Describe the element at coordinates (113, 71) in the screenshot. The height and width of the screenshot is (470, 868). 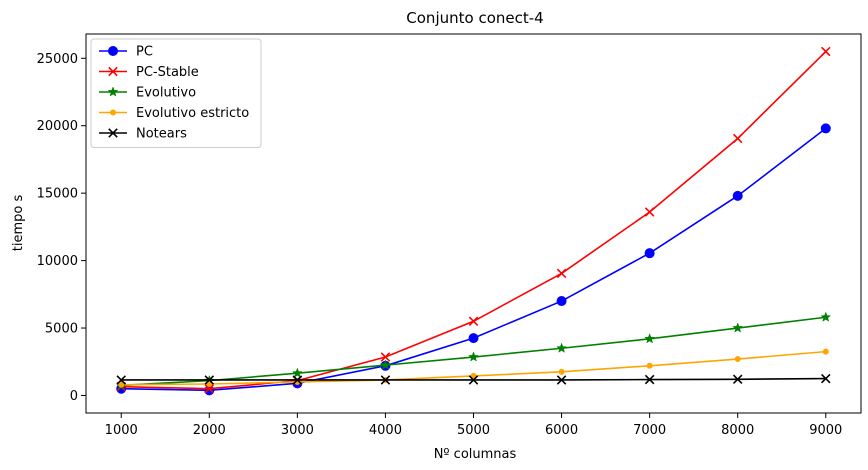
I see `legend-marker-pc-stable` at that location.